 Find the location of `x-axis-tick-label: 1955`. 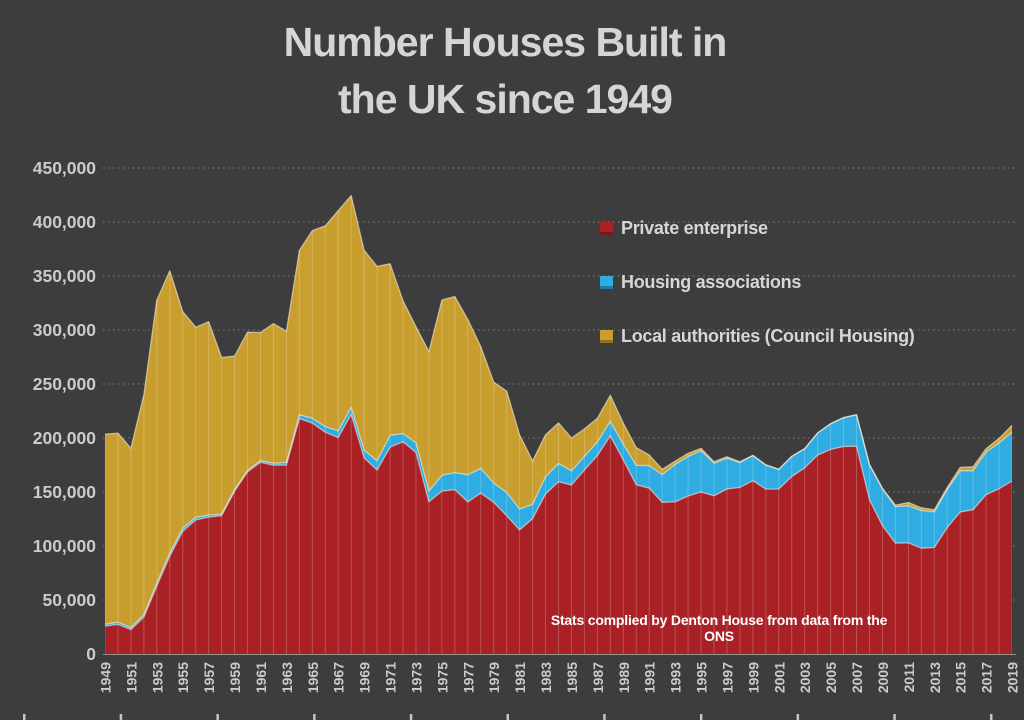

x-axis-tick-label: 1955 is located at coordinates (183, 677).